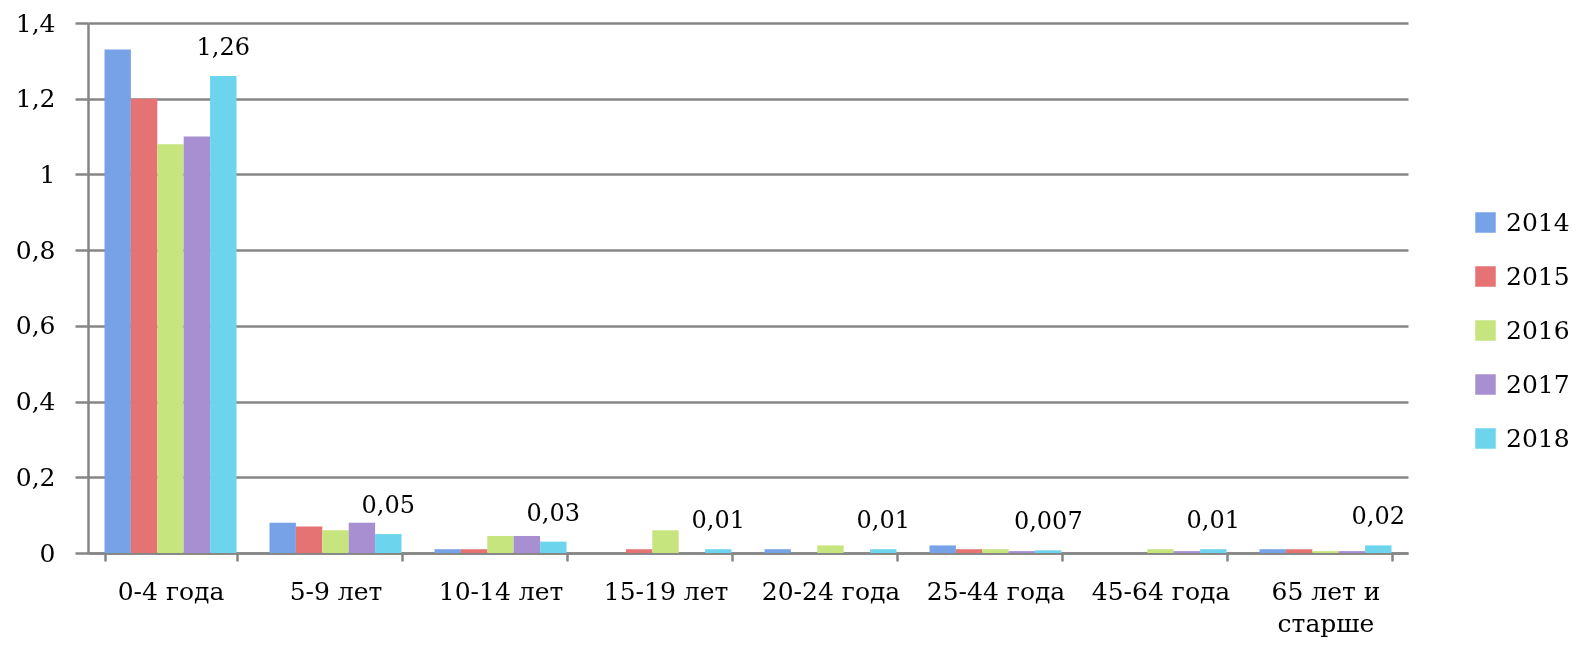 The height and width of the screenshot is (647, 1581). Describe the element at coordinates (35, 23) in the screenshot. I see `y-tick-label: 1,4` at that location.